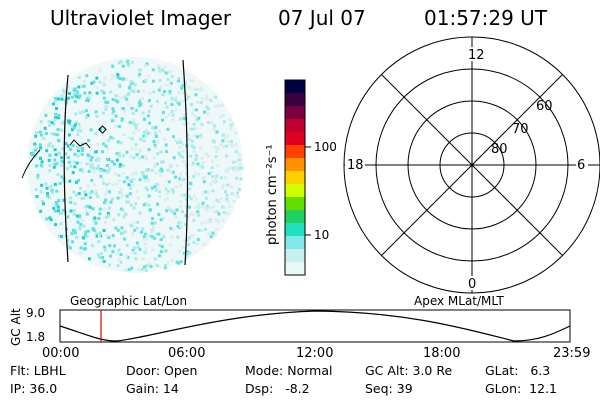 Image resolution: width=600 pixels, height=400 pixels. I want to click on colorbar: 100 10 photon cm⁻²s⁻¹, so click(301, 177).